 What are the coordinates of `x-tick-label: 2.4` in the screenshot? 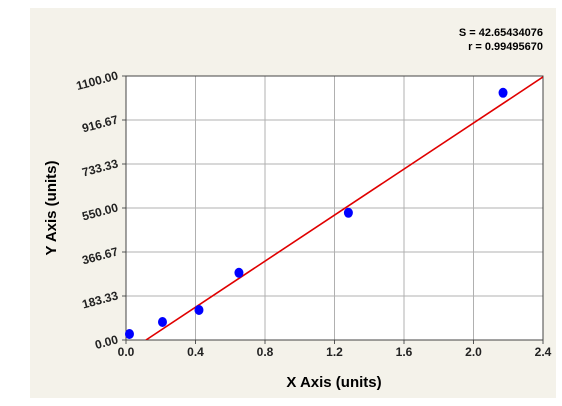 It's located at (543, 352).